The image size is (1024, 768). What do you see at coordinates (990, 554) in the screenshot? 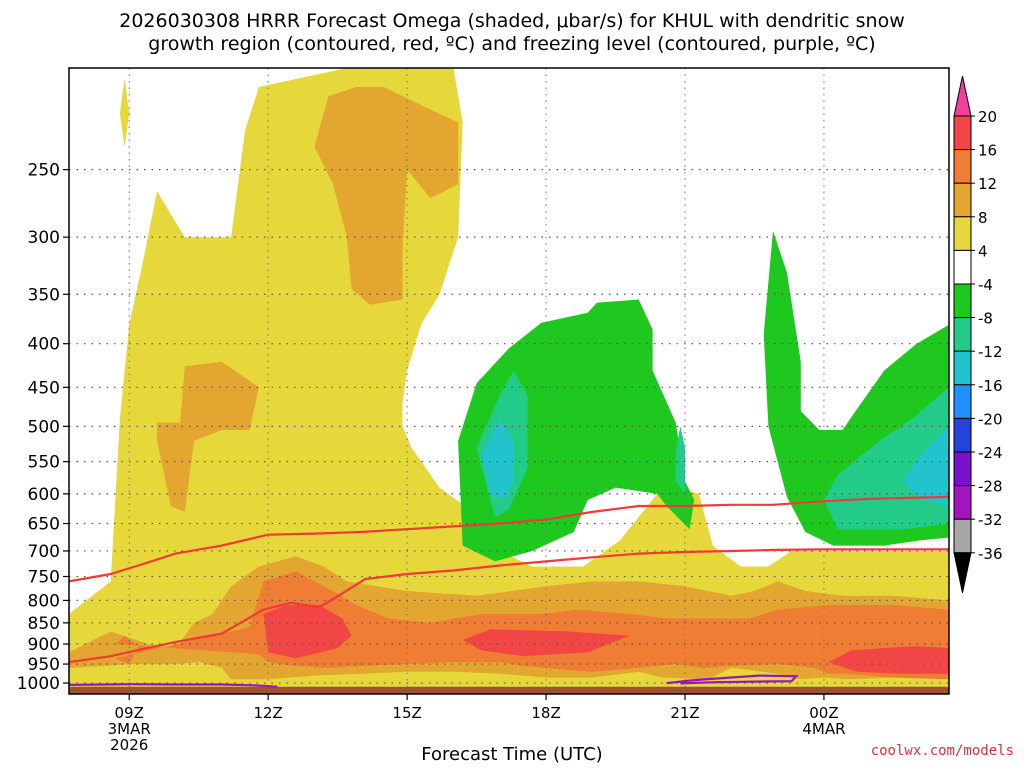
I see `colorbar-label-13: -36` at bounding box center [990, 554].